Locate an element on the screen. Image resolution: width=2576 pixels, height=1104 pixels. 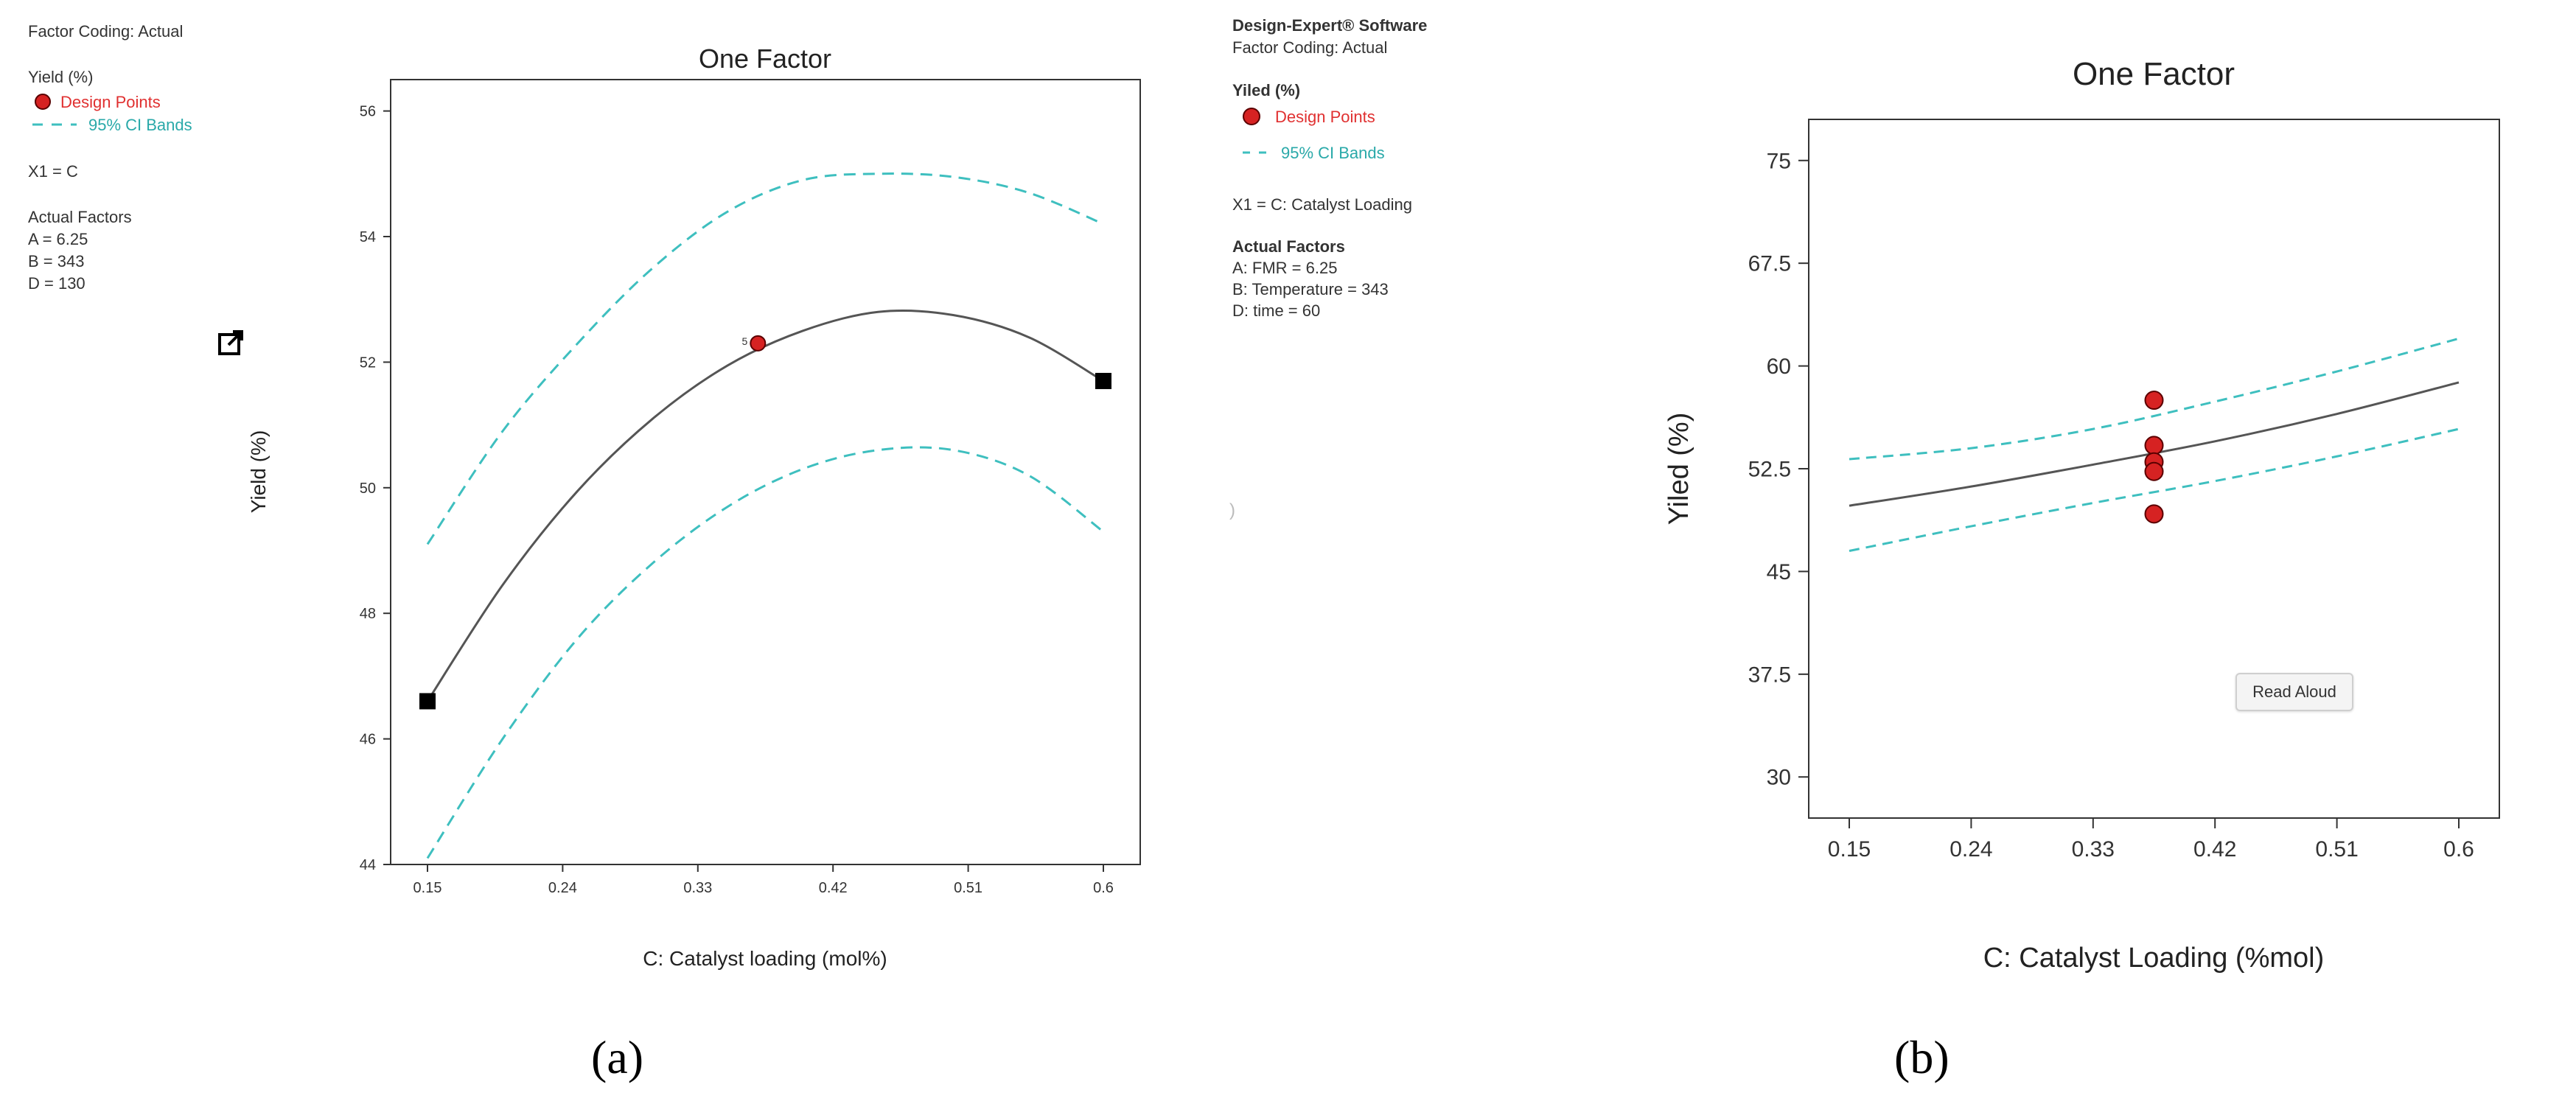
response-name-b: Yiled (%) is located at coordinates (1266, 90).